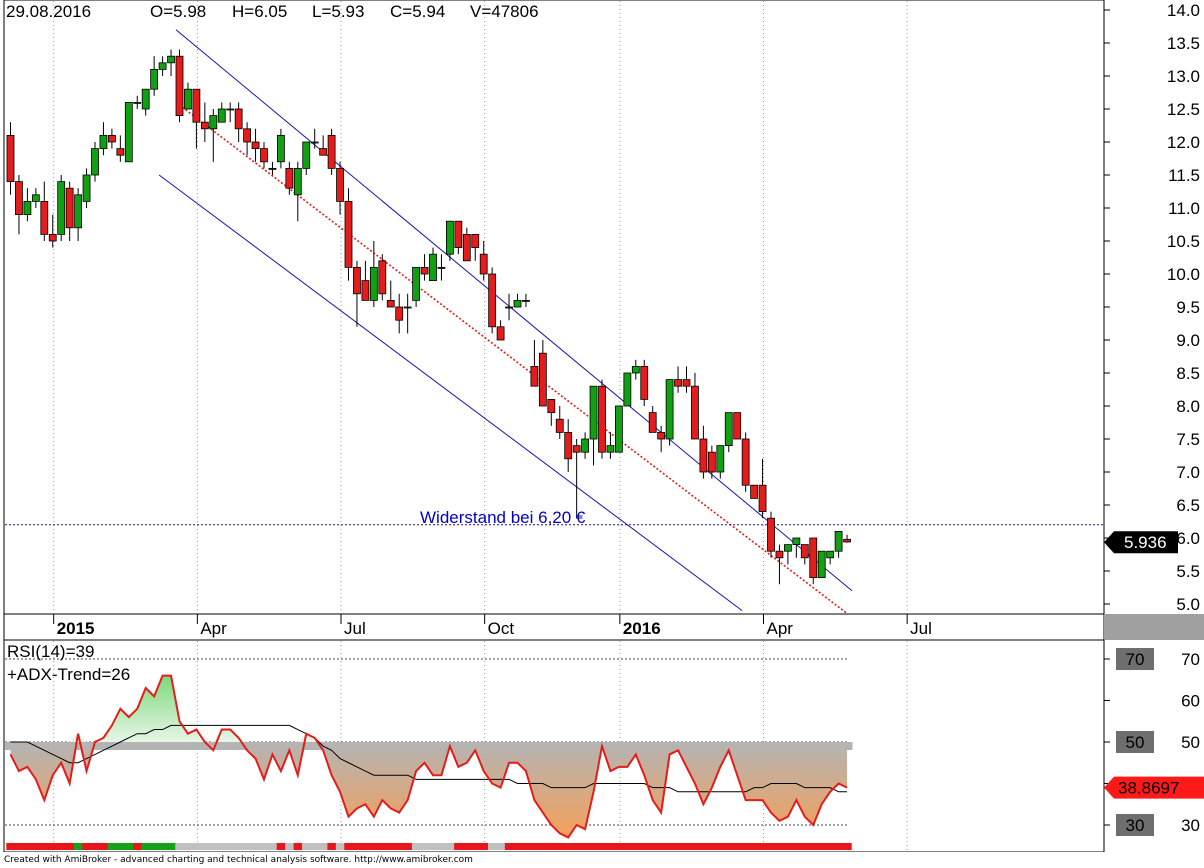 The height and width of the screenshot is (868, 1204). I want to click on price-tick-label-0: 5.0, so click(1188, 604).